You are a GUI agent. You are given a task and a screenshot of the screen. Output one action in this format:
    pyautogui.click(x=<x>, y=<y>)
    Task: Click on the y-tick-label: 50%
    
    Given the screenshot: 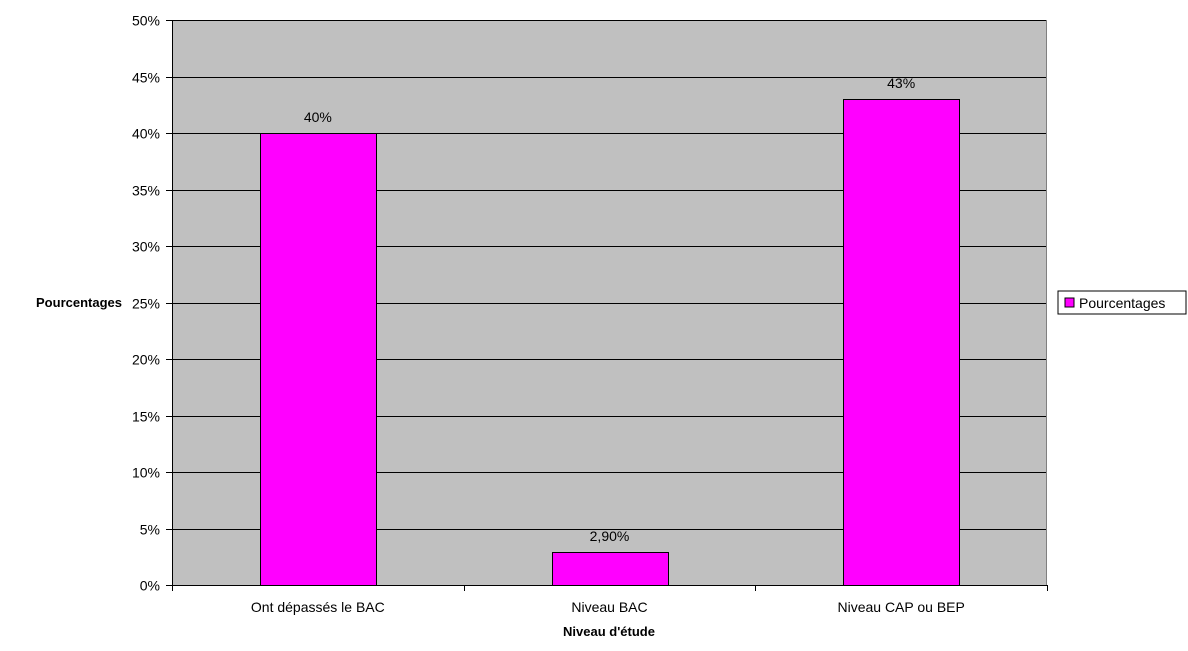 What is the action you would take?
    pyautogui.click(x=146, y=21)
    